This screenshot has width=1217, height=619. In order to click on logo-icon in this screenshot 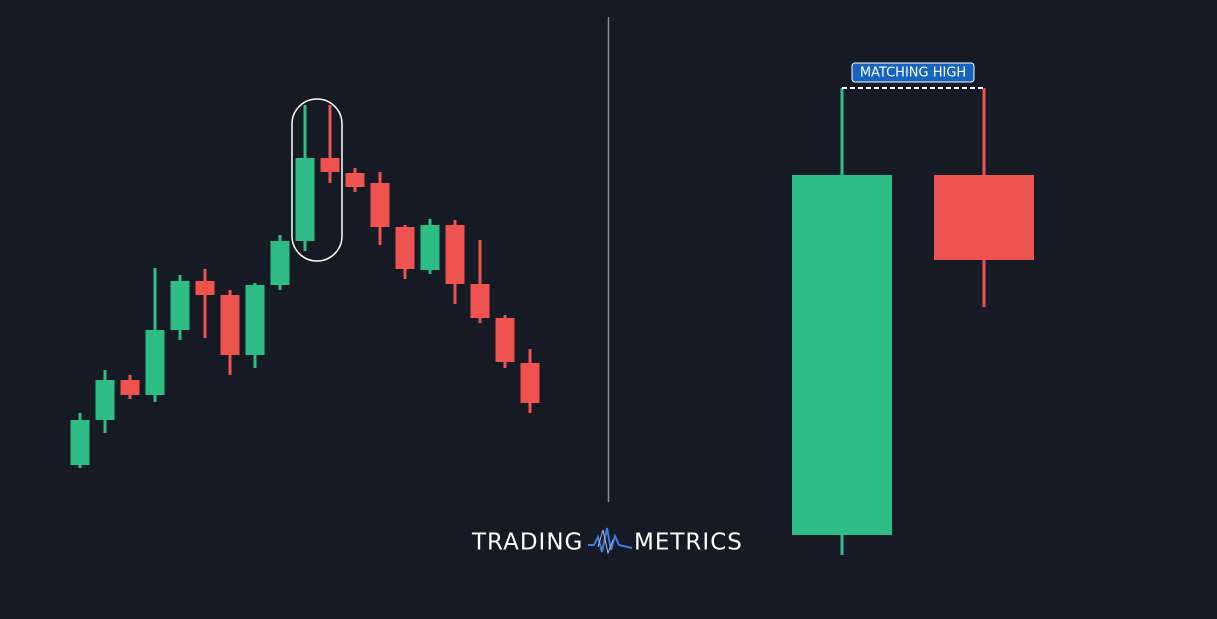, I will do `click(610, 540)`.